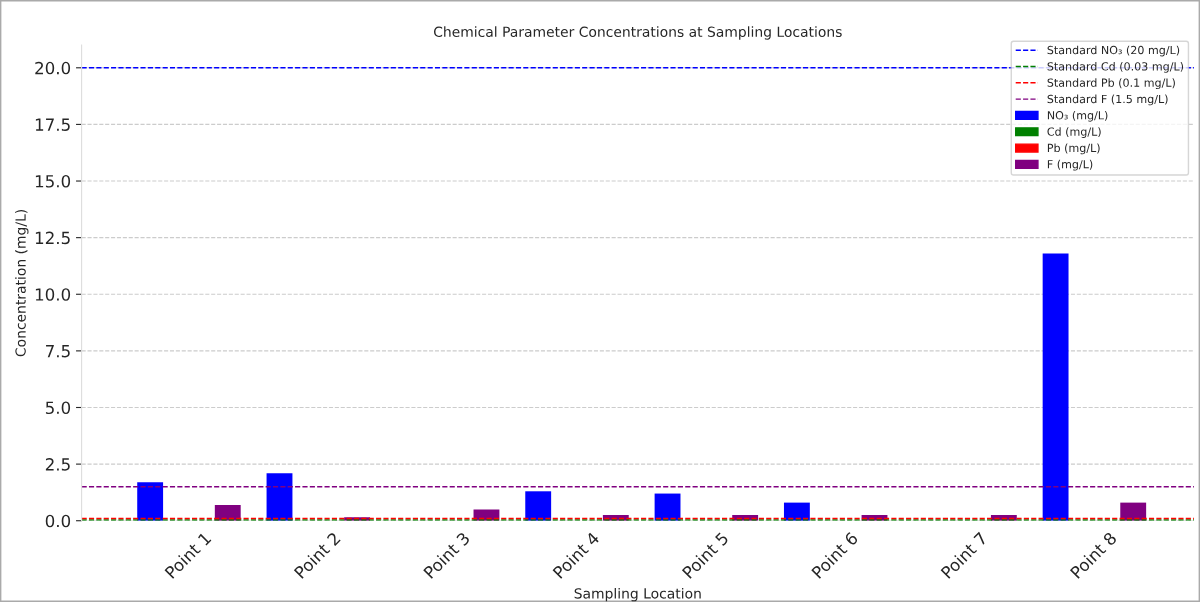 The width and height of the screenshot is (1200, 602). I want to click on y-tick-label: 2.5, so click(57, 464).